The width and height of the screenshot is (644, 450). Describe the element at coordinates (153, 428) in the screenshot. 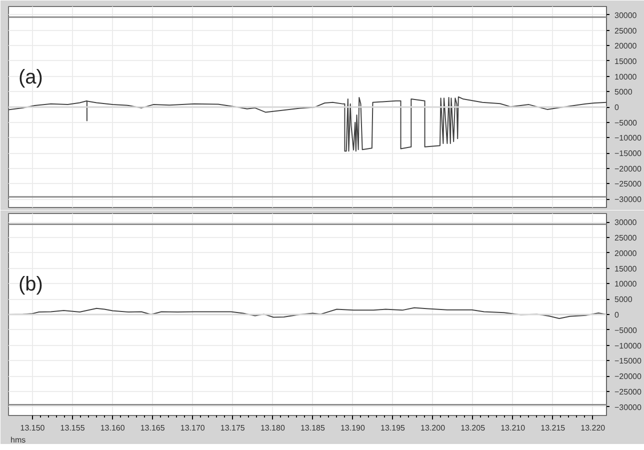

I see `x-tick-label: 13.165` at that location.